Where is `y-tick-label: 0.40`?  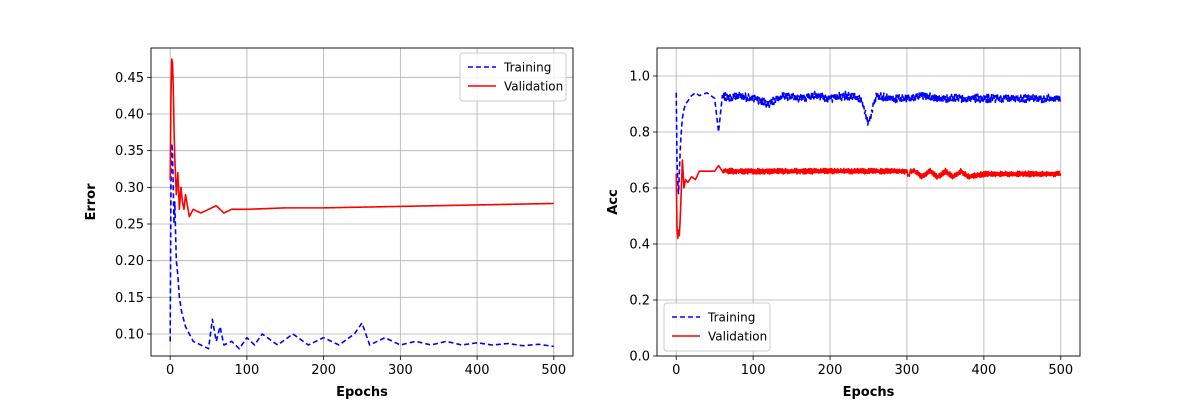
y-tick-label: 0.40 is located at coordinates (129, 115).